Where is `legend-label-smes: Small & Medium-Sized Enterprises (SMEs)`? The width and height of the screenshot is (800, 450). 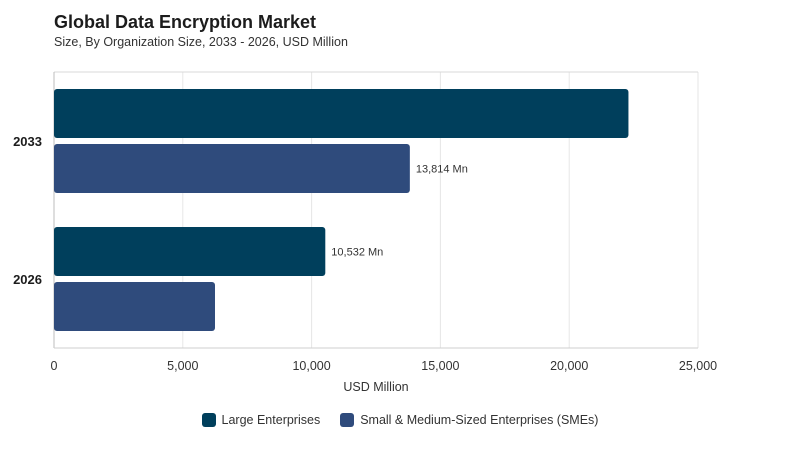 legend-label-smes: Small & Medium-Sized Enterprises (SMEs) is located at coordinates (479, 420).